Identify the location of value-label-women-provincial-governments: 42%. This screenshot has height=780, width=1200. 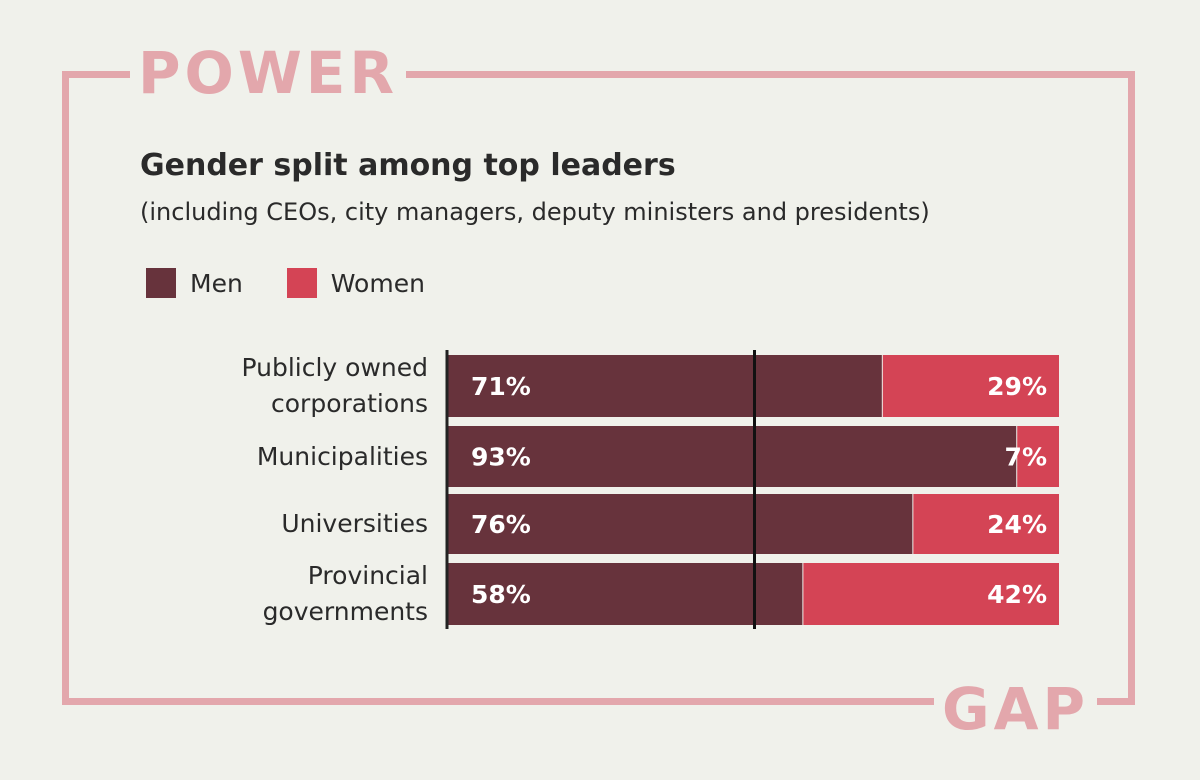
(1017, 594).